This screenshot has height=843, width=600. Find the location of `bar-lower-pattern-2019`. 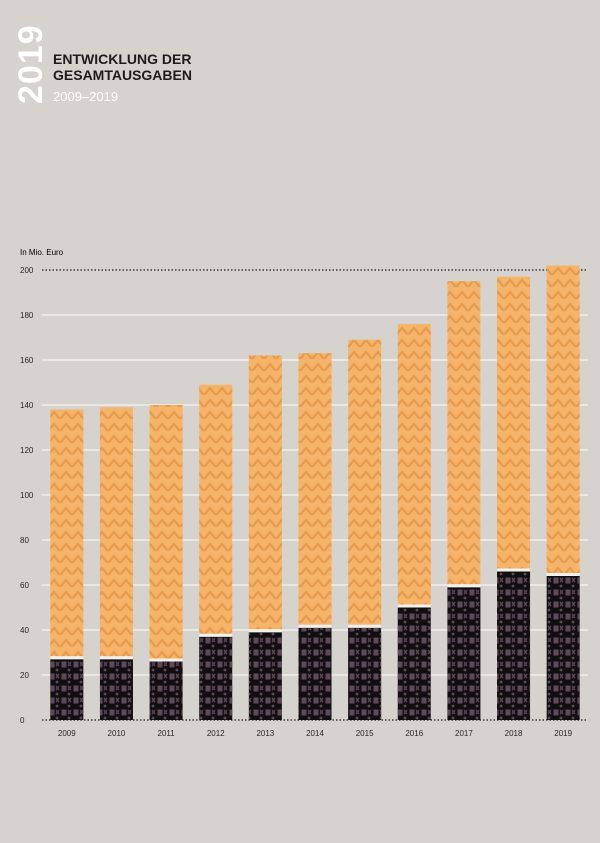

bar-lower-pattern-2019 is located at coordinates (563, 648).